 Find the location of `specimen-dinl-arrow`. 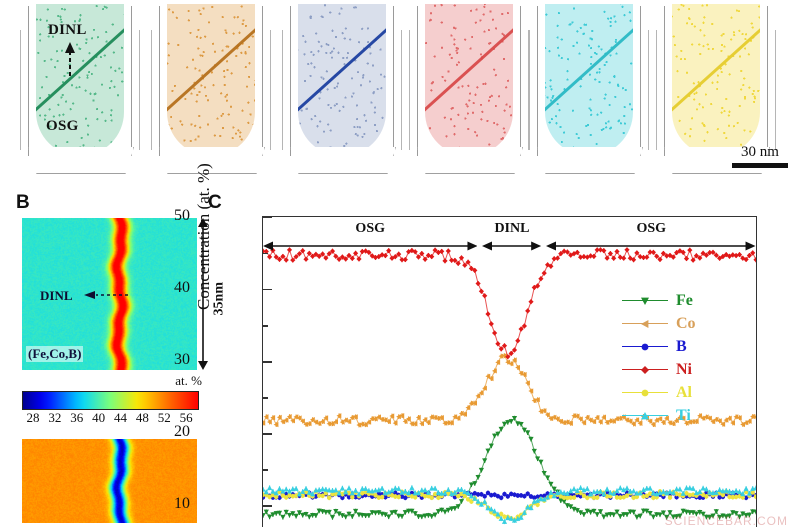

specimen-dinl-arrow is located at coordinates (70, 59).